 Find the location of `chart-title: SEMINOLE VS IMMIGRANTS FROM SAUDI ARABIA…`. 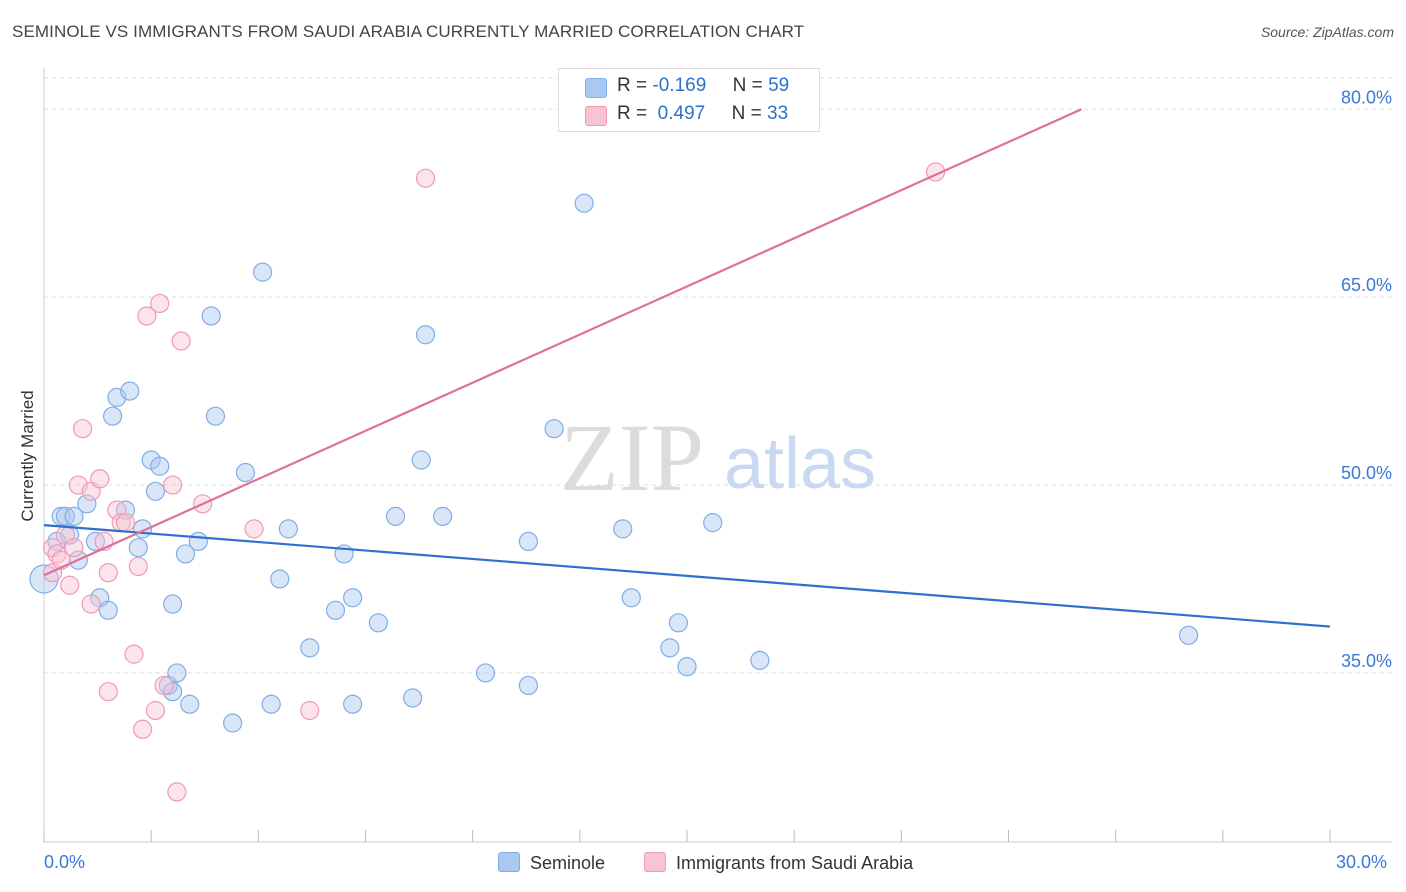

chart-title: SEMINOLE VS IMMIGRANTS FROM SAUDI ARABIA… is located at coordinates (408, 31).